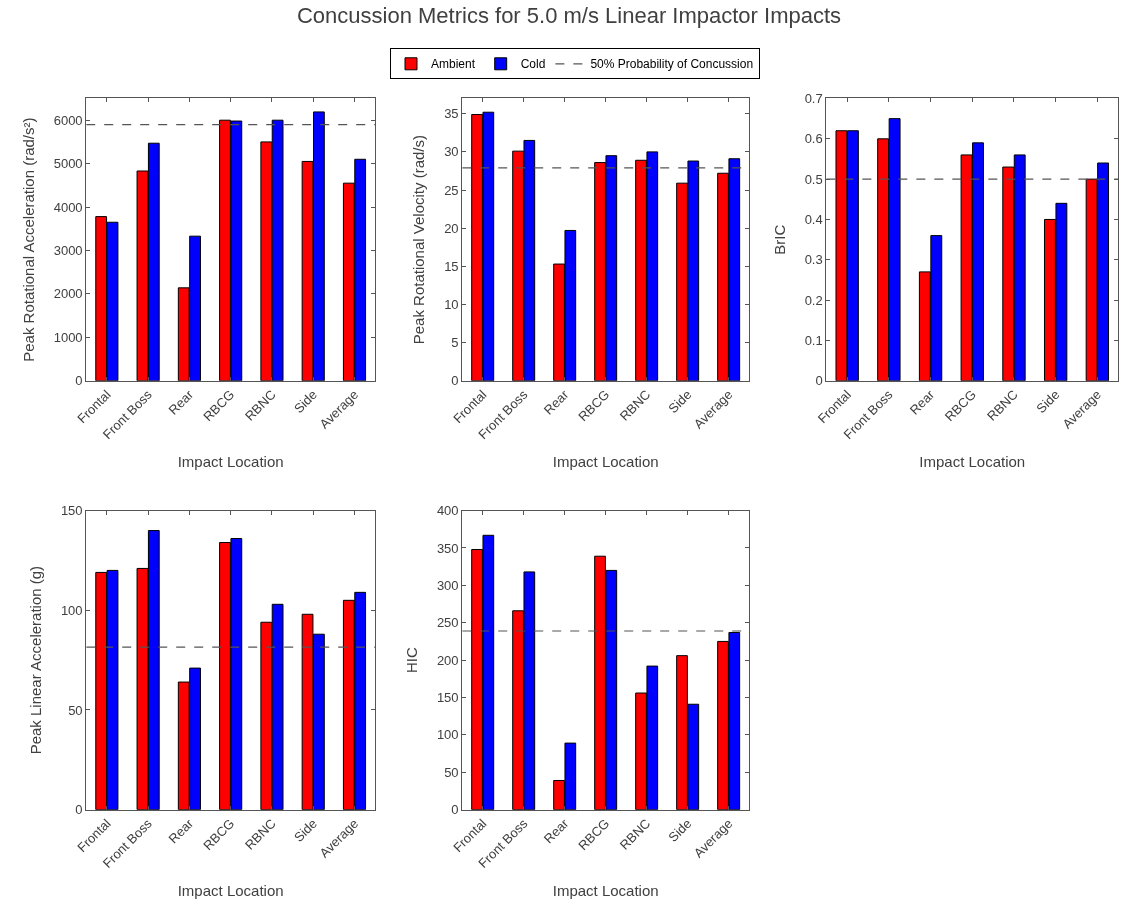 The height and width of the screenshot is (916, 1138). I want to click on y-tick-label: 5000, so click(68, 164).